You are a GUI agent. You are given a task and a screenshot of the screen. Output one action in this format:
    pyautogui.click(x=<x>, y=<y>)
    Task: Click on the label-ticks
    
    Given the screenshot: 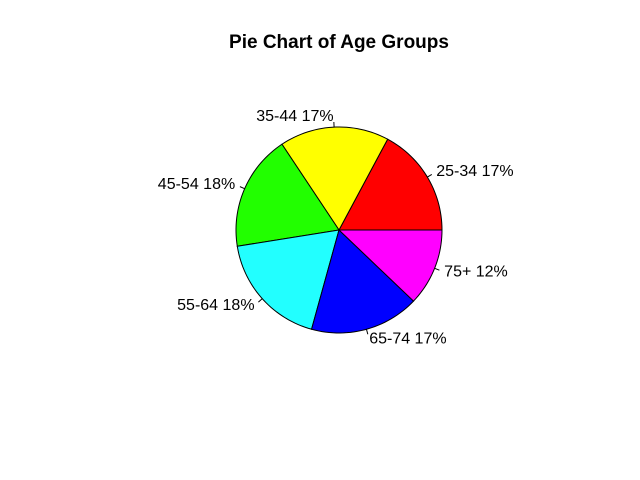 What is the action you would take?
    pyautogui.click(x=339, y=228)
    